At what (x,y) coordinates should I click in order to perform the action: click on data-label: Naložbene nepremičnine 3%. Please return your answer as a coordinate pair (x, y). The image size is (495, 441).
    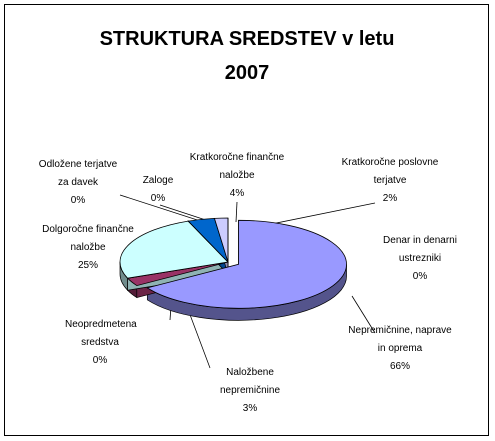
    Looking at the image, I should click on (250, 390).